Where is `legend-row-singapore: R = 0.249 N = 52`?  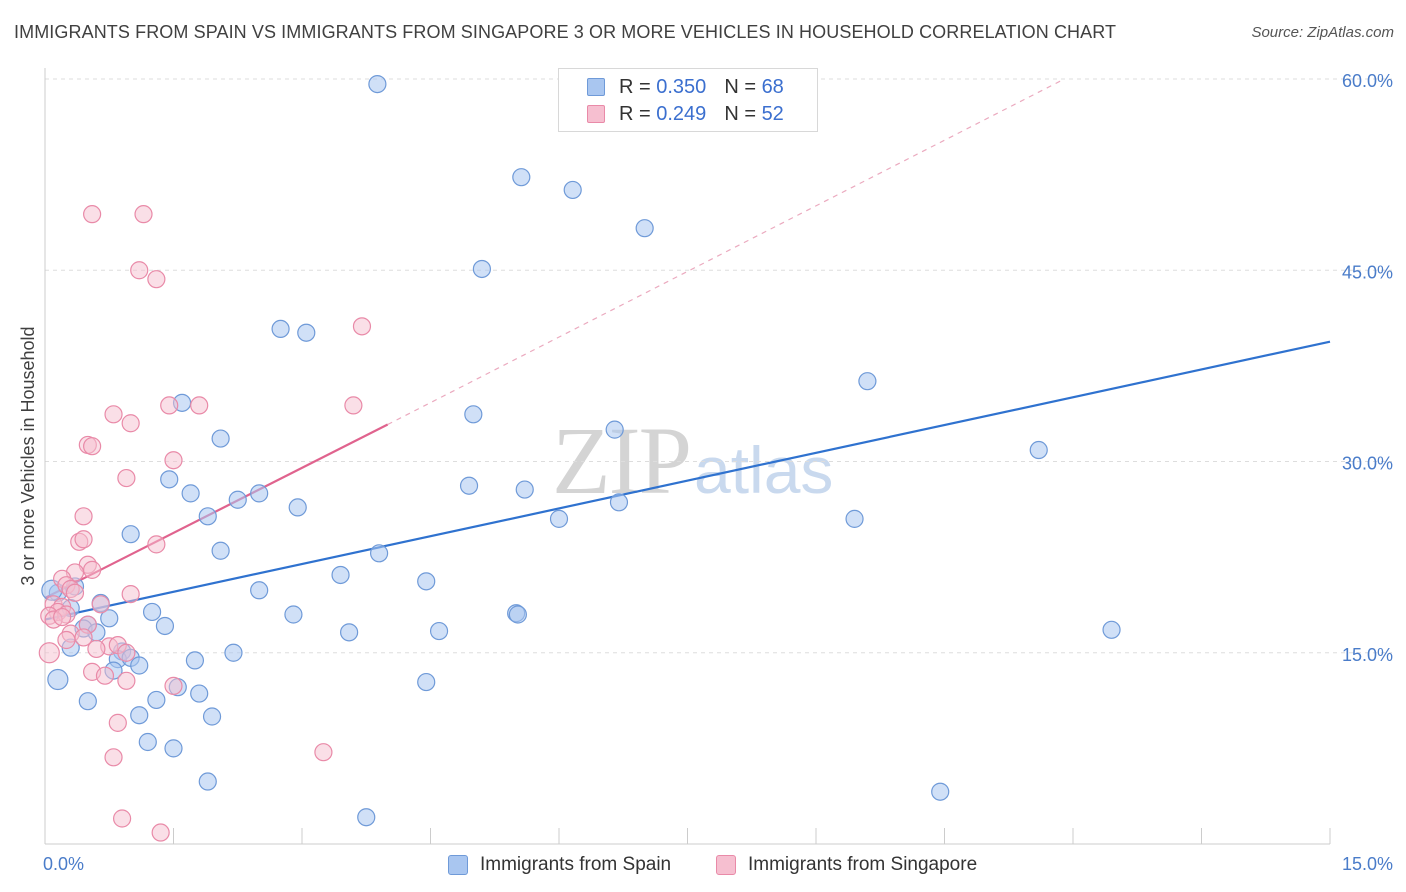 legend-row-singapore: R = 0.249 N = 52 is located at coordinates (685, 114).